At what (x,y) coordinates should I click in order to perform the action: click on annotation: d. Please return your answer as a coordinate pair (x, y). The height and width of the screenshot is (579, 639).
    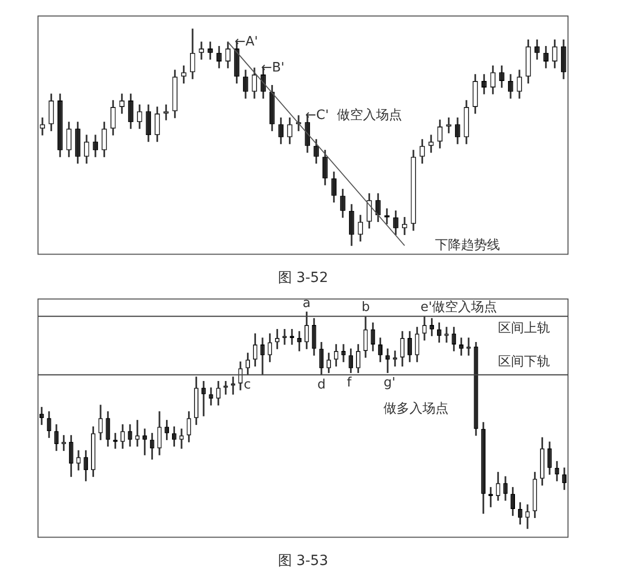
    Looking at the image, I should click on (321, 385).